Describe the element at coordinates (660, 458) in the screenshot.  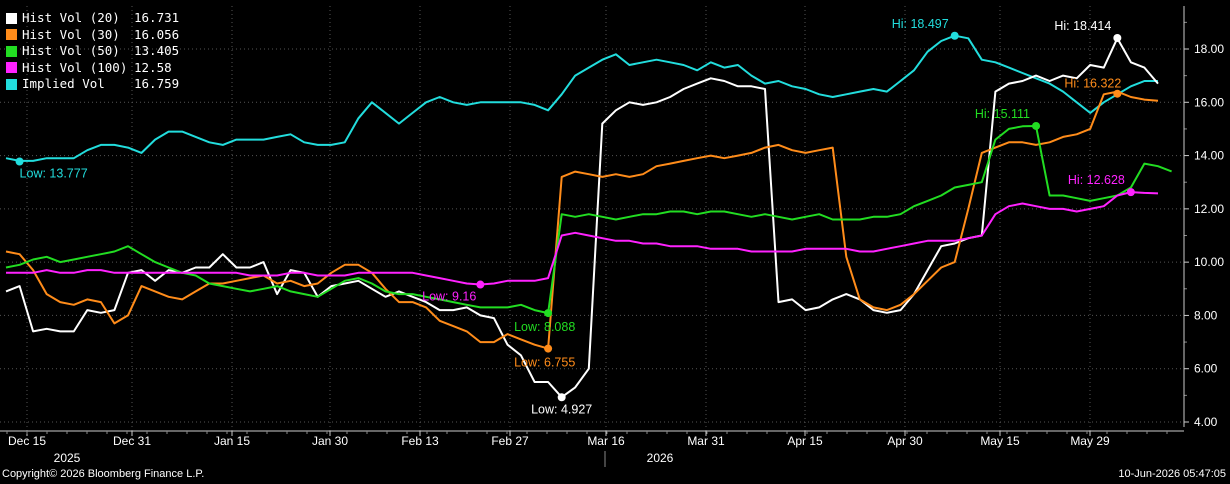
I see `year-label: 2026` at that location.